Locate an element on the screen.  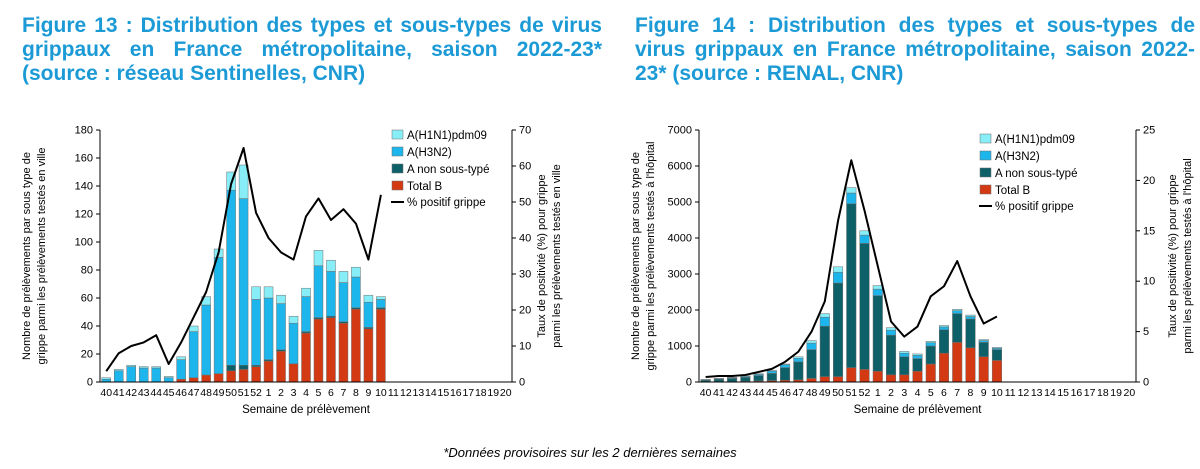
fig13-y2-axis-title-2: parmi les prélèvements testés en ville is located at coordinates (557, 255).